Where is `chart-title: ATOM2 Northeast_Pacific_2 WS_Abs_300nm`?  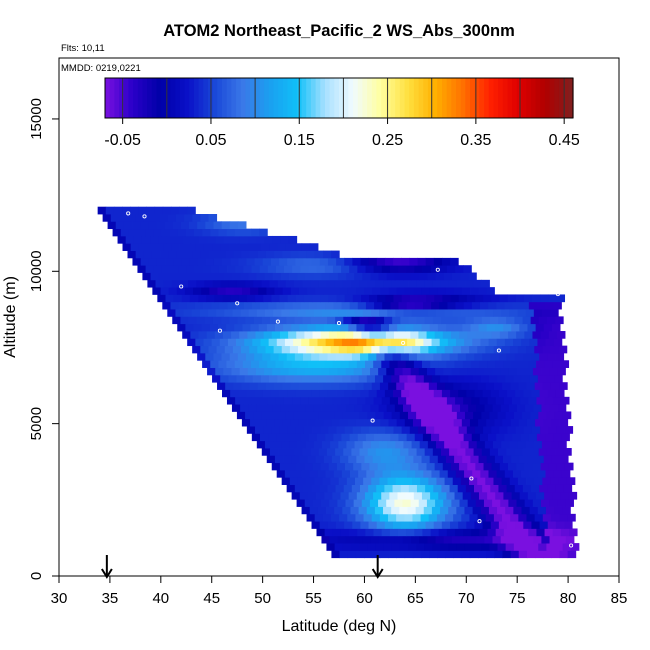
chart-title: ATOM2 Northeast_Pacific_2 WS_Abs_300nm is located at coordinates (339, 31).